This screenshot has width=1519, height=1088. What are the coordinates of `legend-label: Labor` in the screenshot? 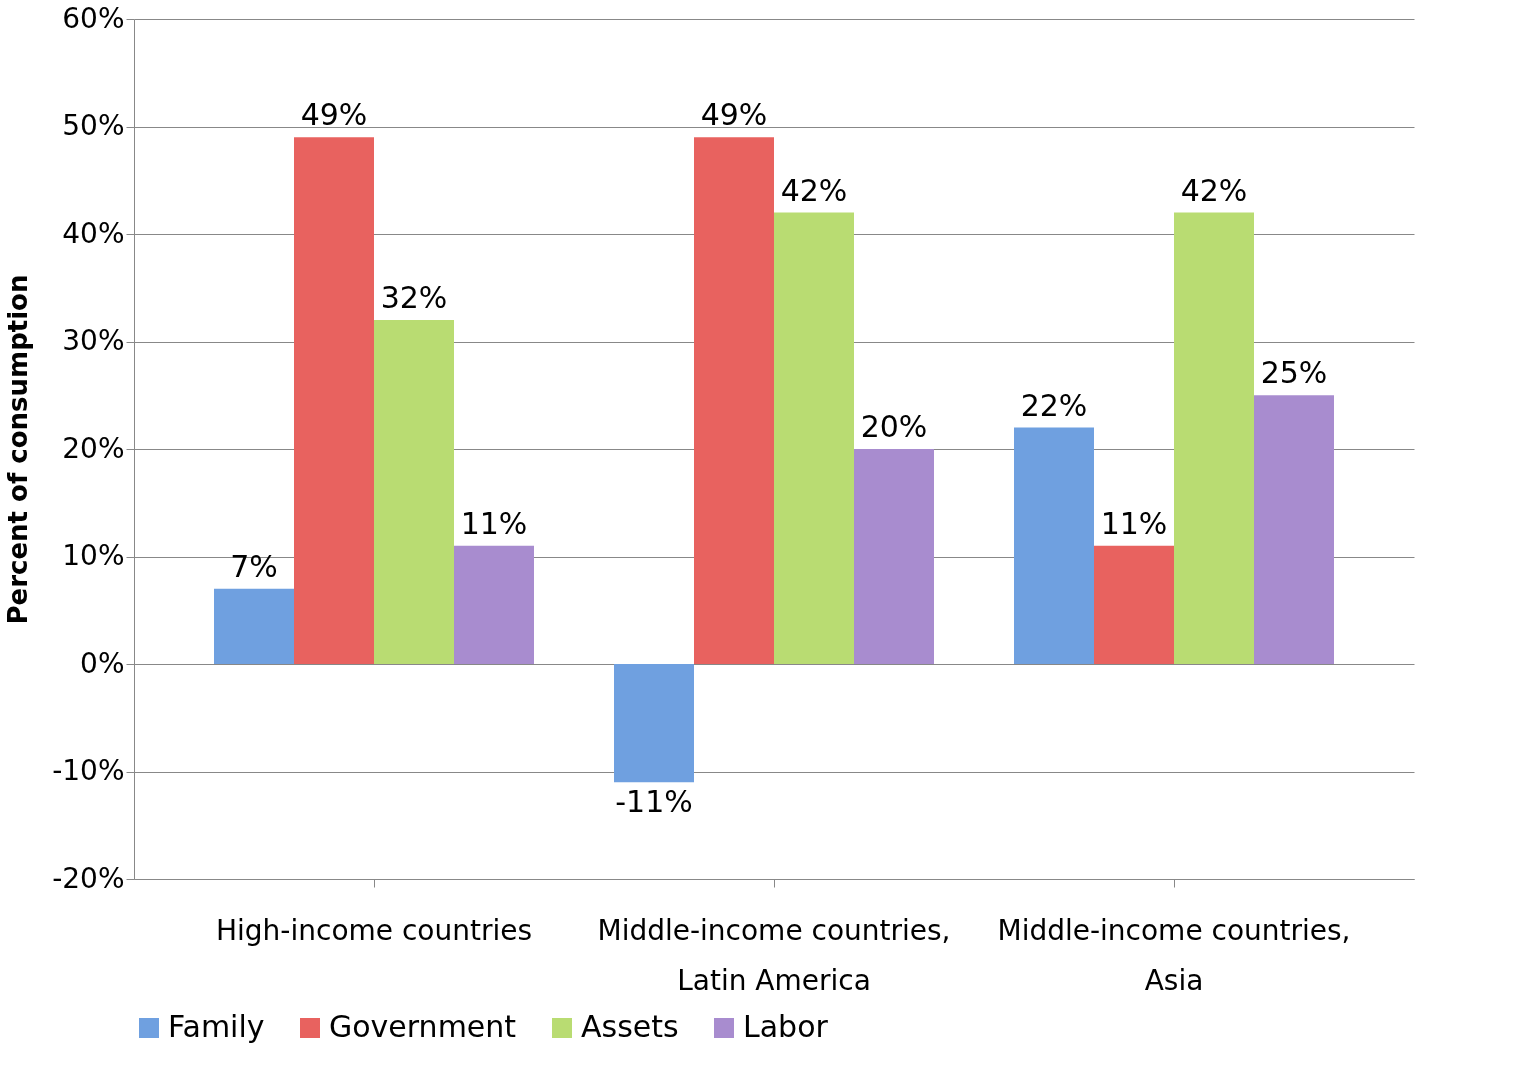 It's located at (786, 1026).